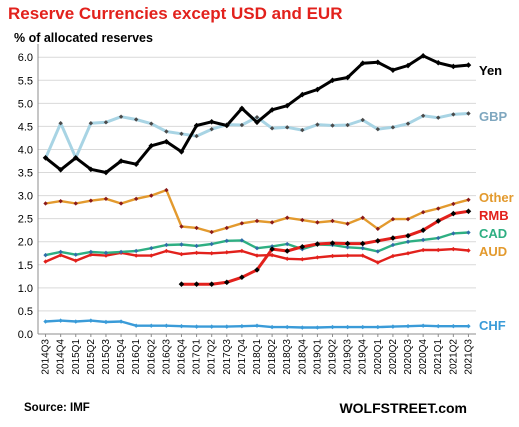 This screenshot has height=427, width=519. Describe the element at coordinates (493, 251) in the screenshot. I see `series-label-aud: AUD` at that location.